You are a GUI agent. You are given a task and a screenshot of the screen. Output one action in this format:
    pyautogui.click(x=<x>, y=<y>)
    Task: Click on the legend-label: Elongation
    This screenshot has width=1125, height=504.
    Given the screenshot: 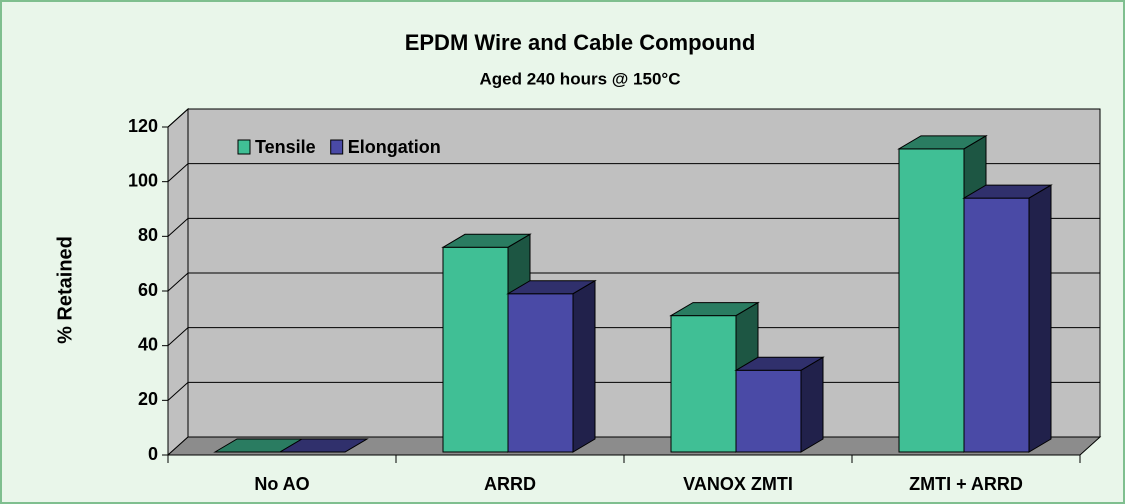 What is the action you would take?
    pyautogui.click(x=394, y=147)
    